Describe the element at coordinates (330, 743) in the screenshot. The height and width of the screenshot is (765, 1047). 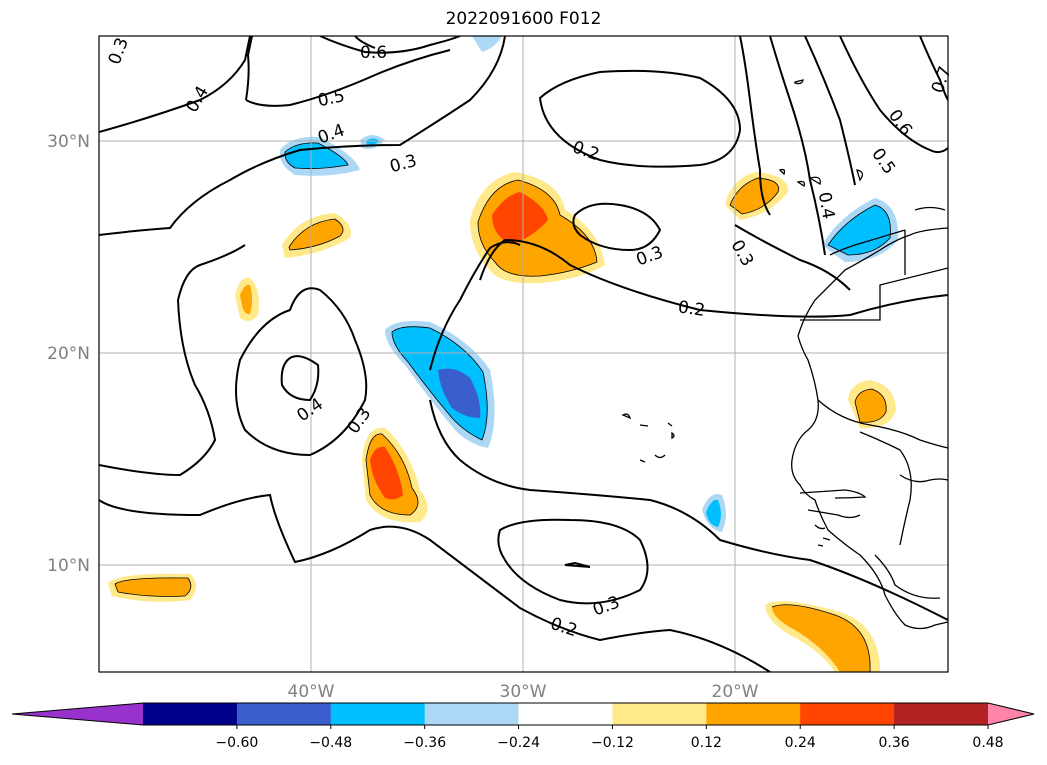
I see `colorbar-tick-label: −0.48` at that location.